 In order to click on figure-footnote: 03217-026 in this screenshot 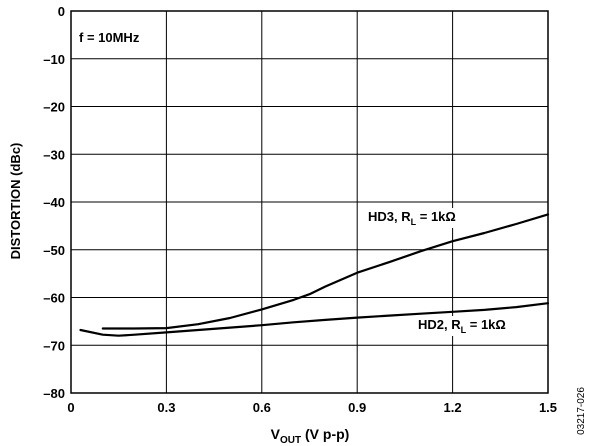, I will do `click(581, 411)`.